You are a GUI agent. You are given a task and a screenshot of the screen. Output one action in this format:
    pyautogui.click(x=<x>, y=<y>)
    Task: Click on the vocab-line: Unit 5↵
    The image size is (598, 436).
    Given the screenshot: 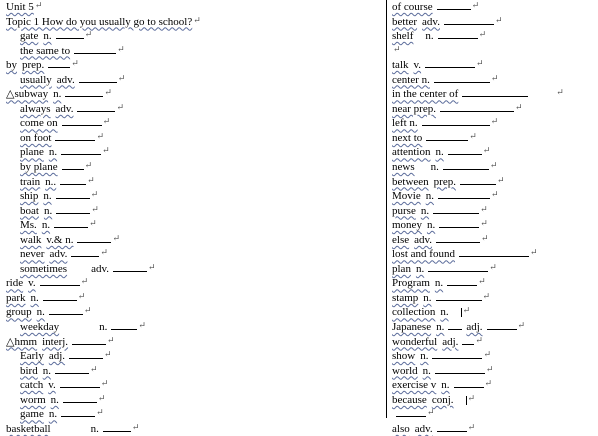 What is the action you would take?
    pyautogui.click(x=196, y=7)
    